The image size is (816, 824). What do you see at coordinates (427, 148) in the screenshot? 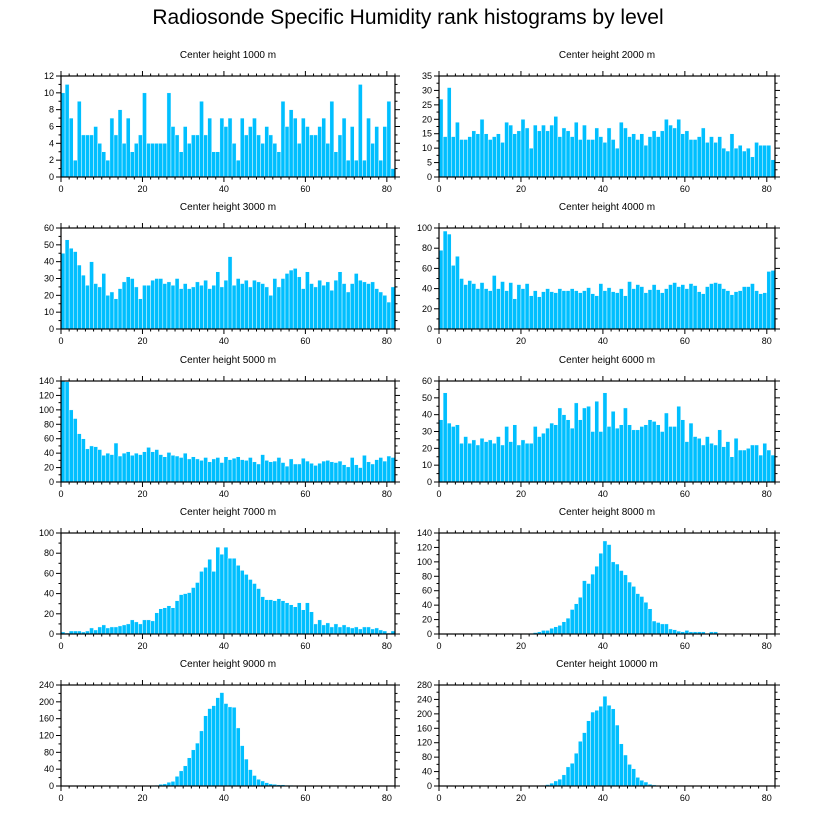
I see `y-tick-label: 10` at bounding box center [427, 148].